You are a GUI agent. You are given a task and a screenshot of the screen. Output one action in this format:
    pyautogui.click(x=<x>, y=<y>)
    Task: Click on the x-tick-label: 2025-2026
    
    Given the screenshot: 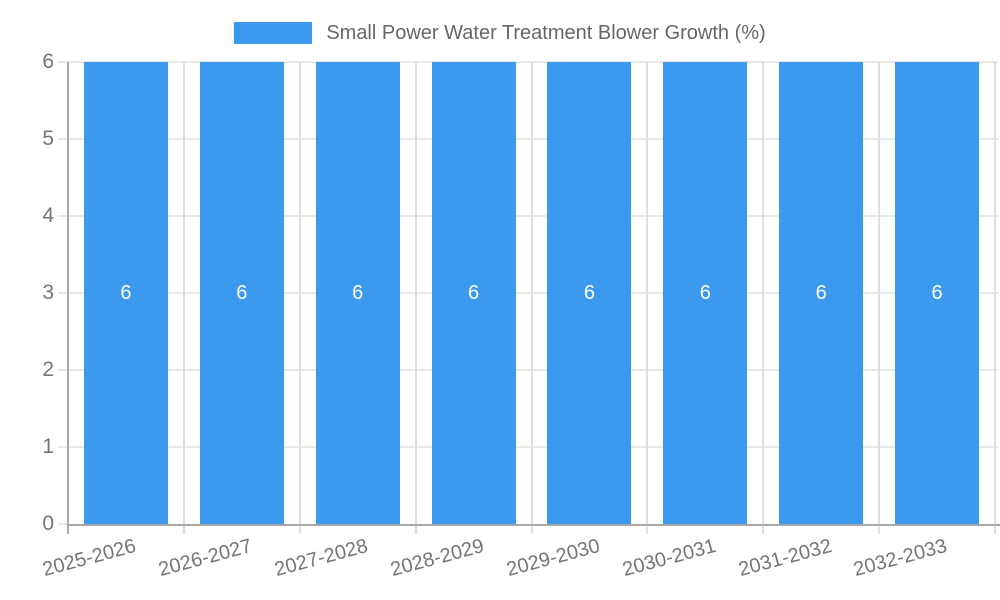 What is the action you would take?
    pyautogui.click(x=89, y=557)
    